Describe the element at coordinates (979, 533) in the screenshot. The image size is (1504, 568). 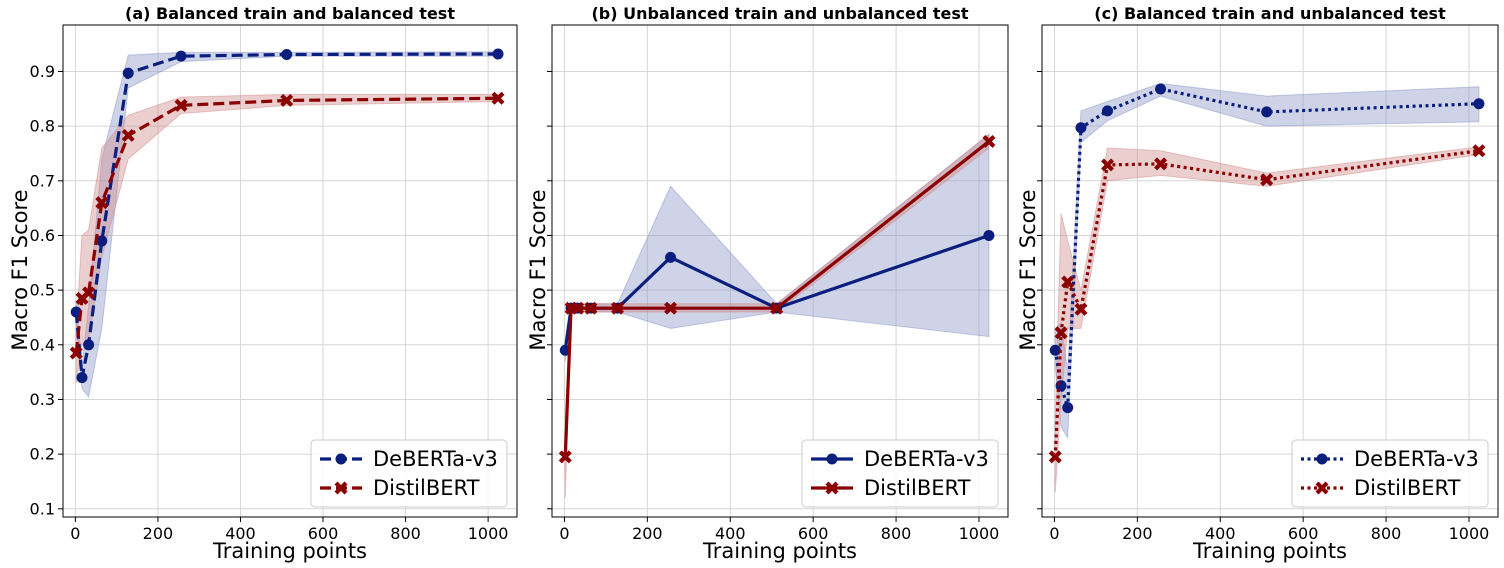
I see `panel-b-x-tick-label: 1000` at that location.